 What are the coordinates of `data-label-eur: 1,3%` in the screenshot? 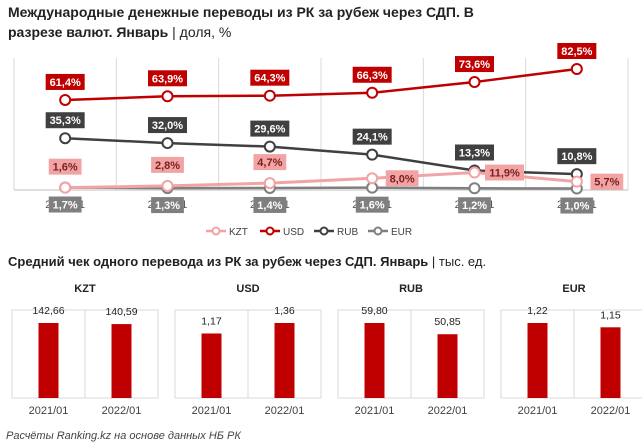 It's located at (167, 205).